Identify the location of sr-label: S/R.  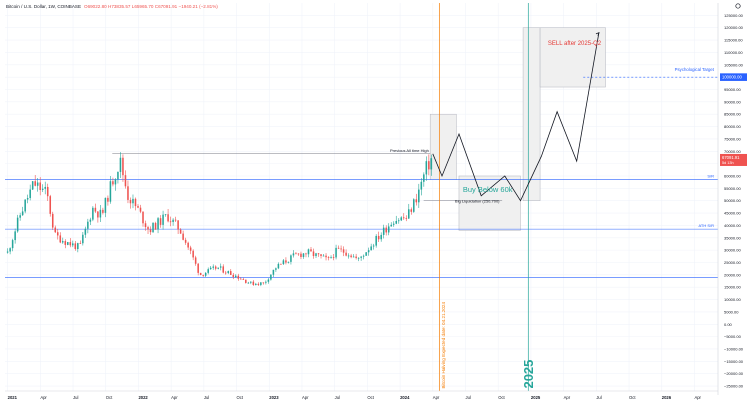
(710, 176).